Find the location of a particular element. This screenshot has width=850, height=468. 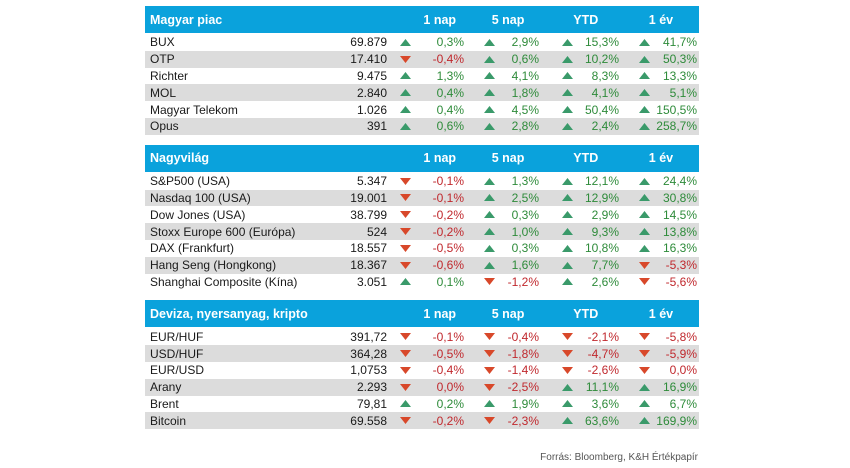

instrument-value: 391 is located at coordinates (376, 126).